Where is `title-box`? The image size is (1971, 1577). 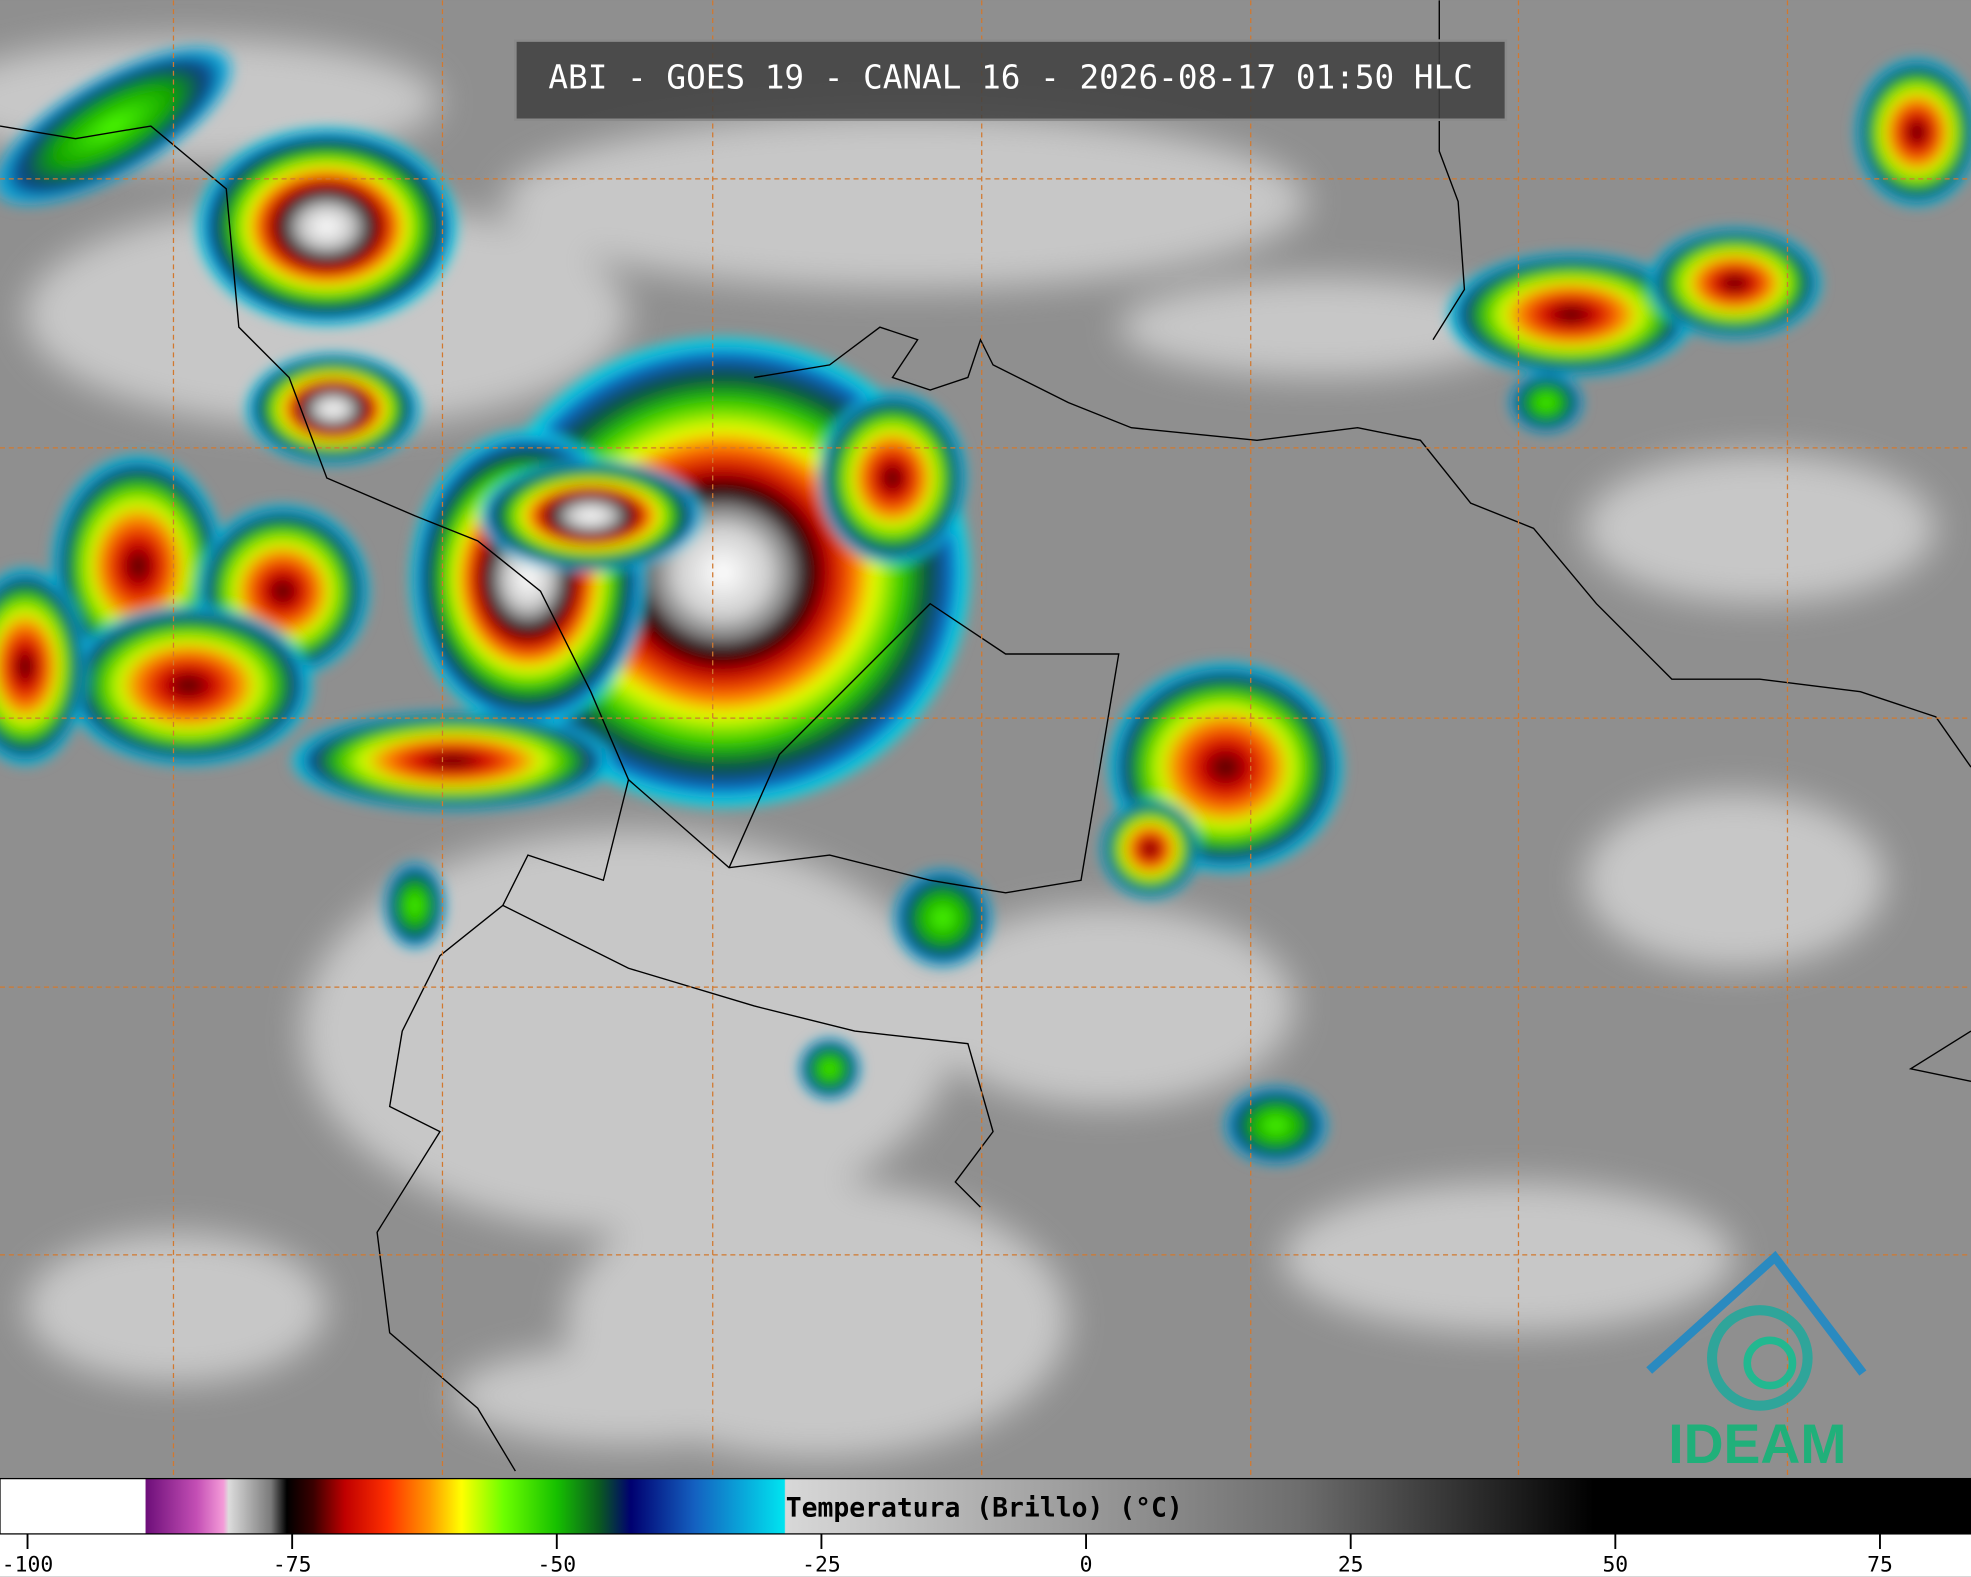
title-box is located at coordinates (1011, 80).